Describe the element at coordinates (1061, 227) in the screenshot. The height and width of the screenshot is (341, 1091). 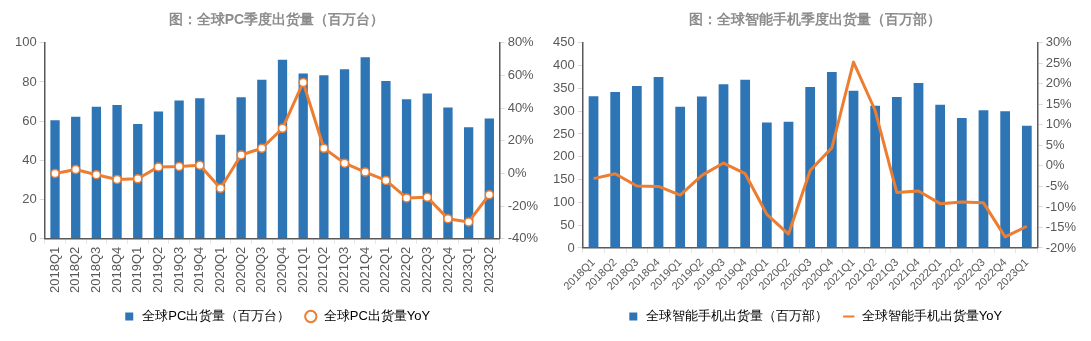
I see `y2-tick-label: -15%` at that location.